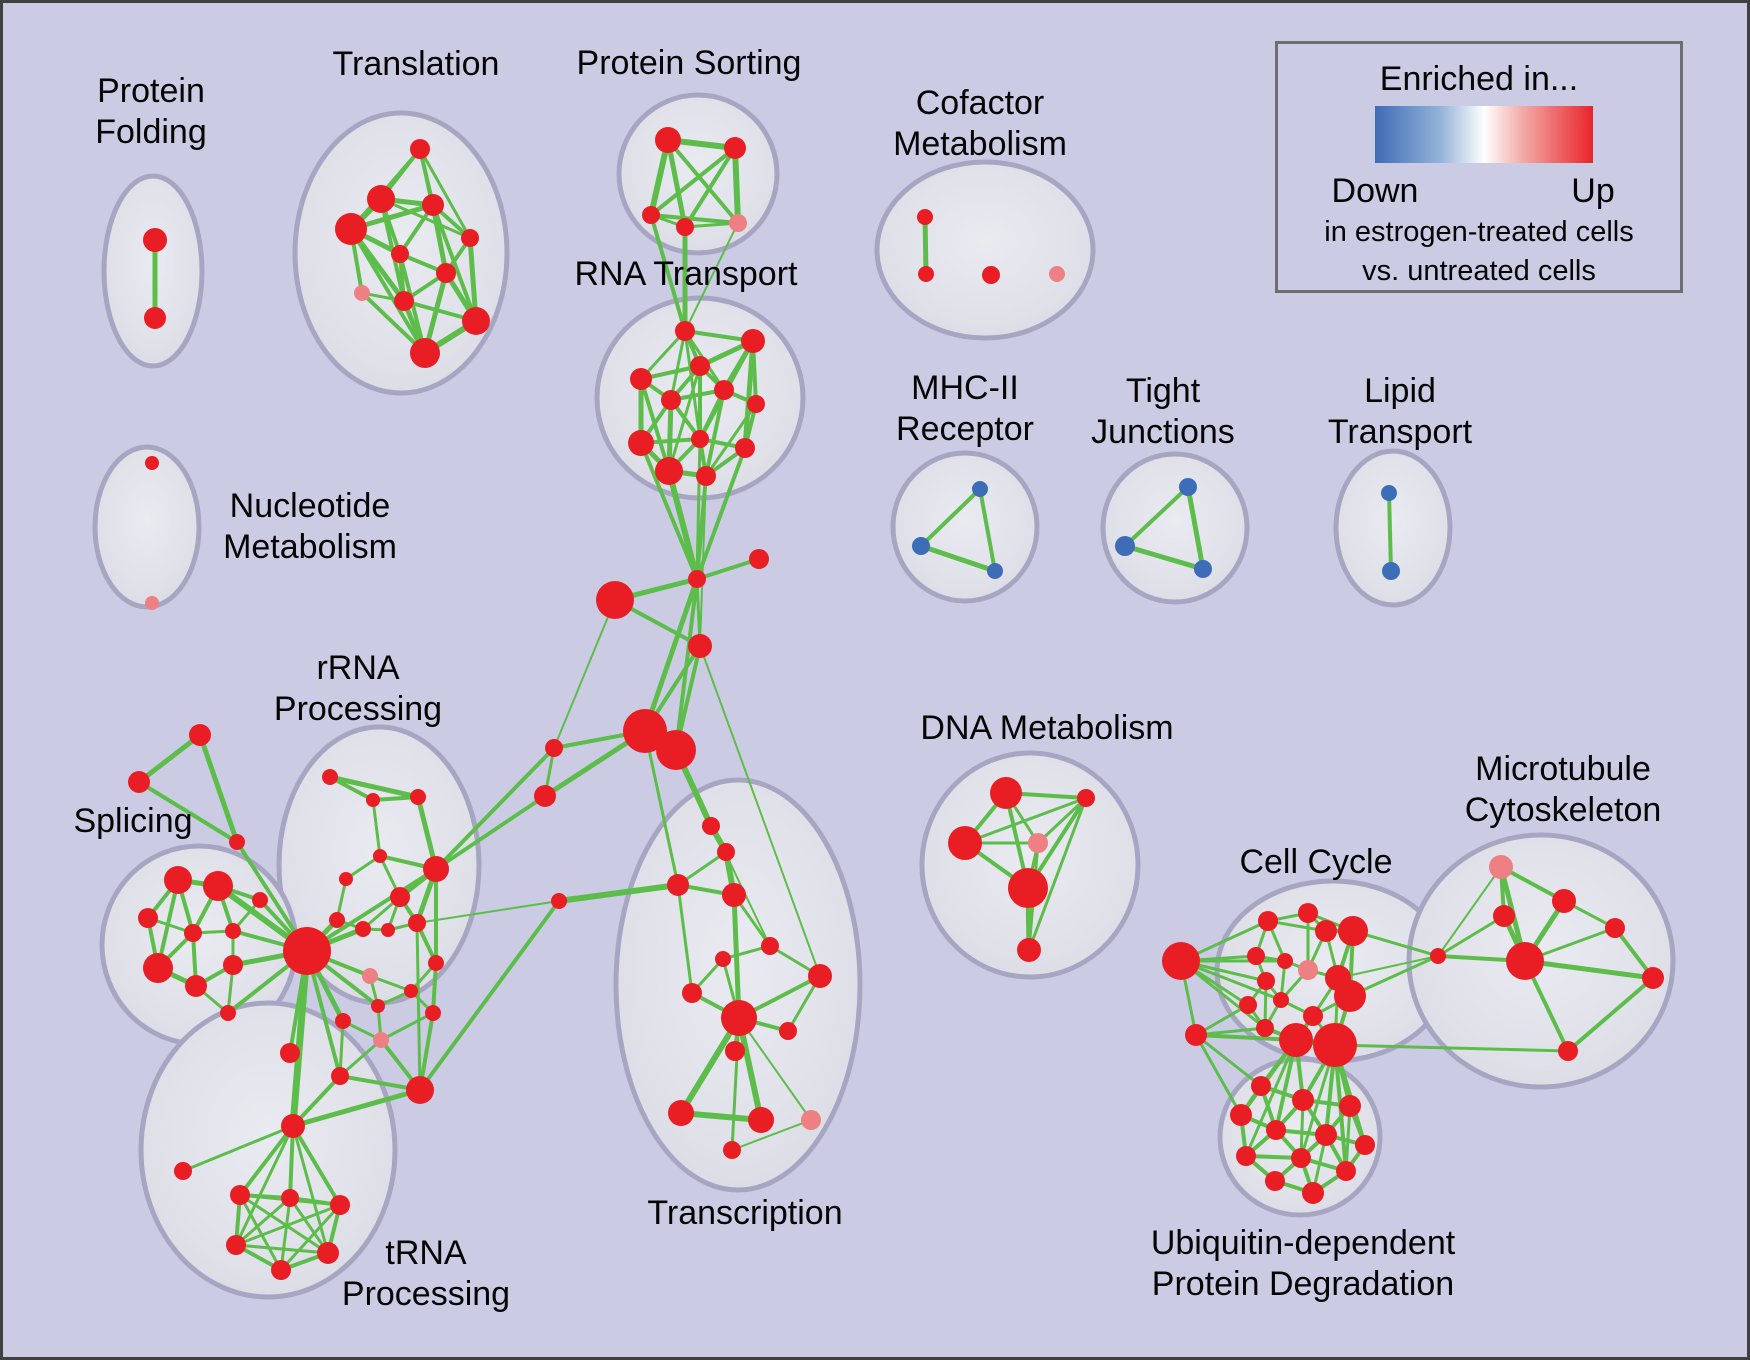  What do you see at coordinates (668, 273) in the screenshot?
I see `edge-p3-r1` at bounding box center [668, 273].